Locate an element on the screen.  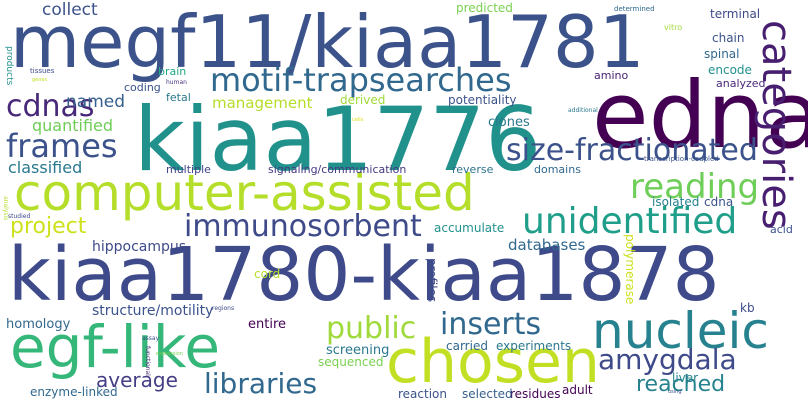
word-classified: classified is located at coordinates (45, 167).